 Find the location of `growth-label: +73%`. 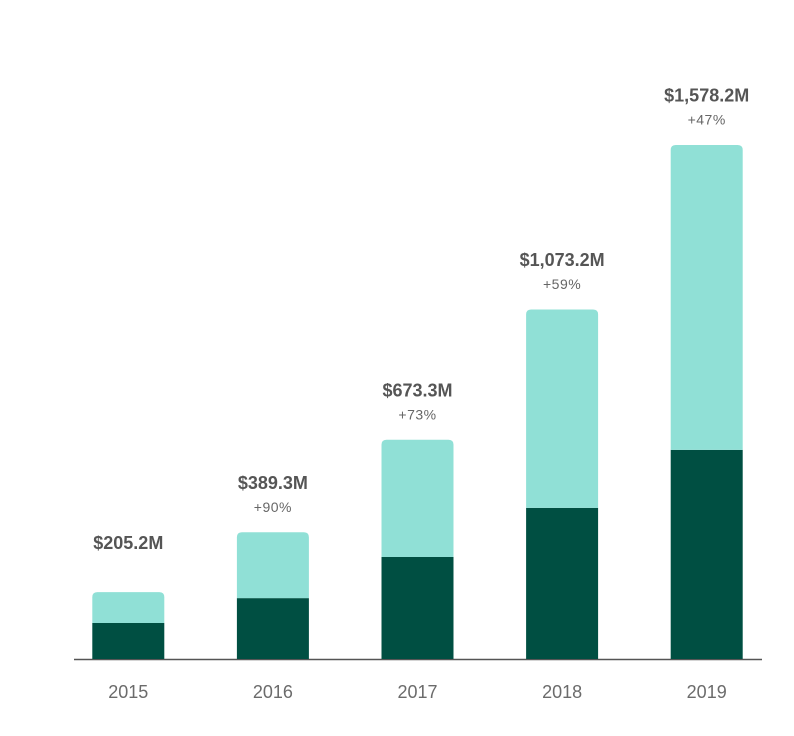

growth-label: +73% is located at coordinates (417, 414).